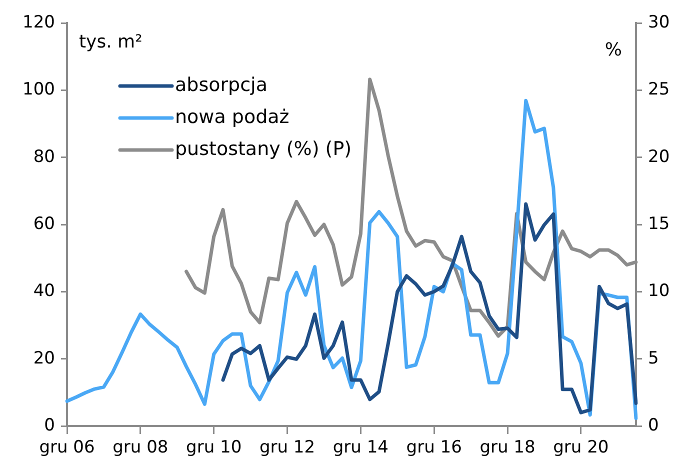 Image resolution: width=698 pixels, height=471 pixels. I want to click on y2-tick-label: 30, so click(659, 22).